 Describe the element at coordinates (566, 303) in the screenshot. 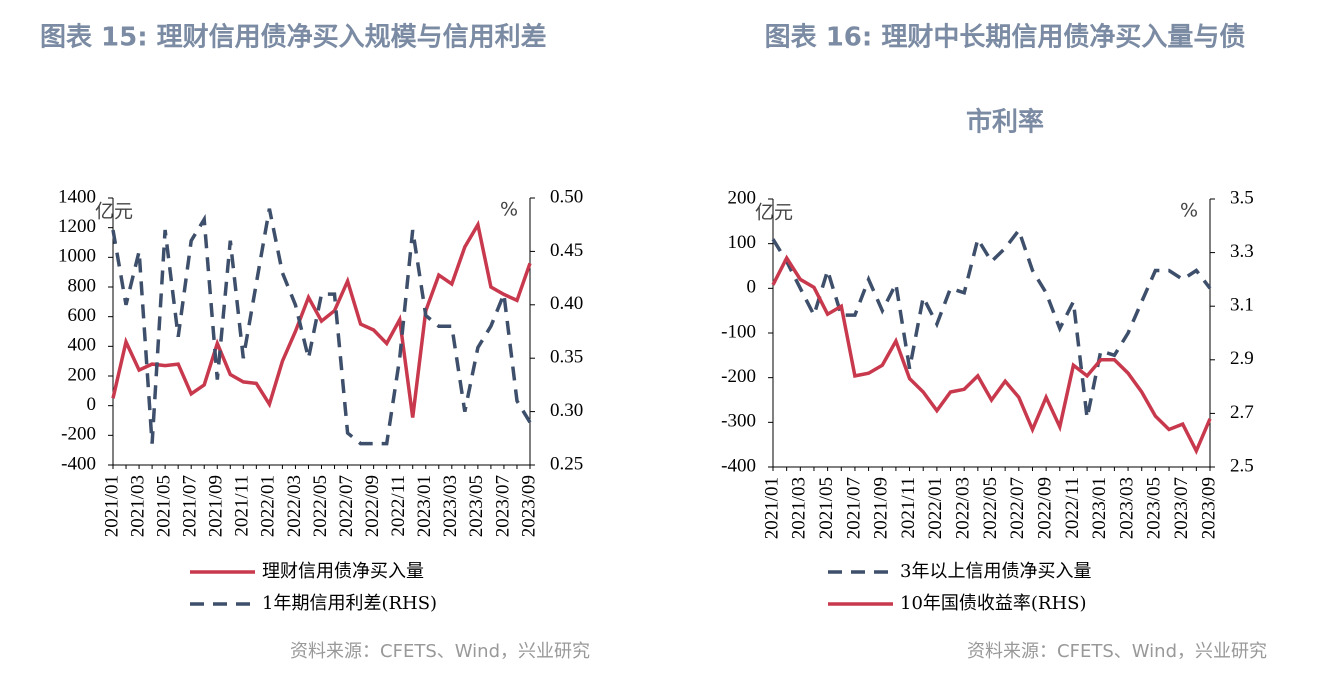

I see `y2-tick-label: 0.40` at that location.